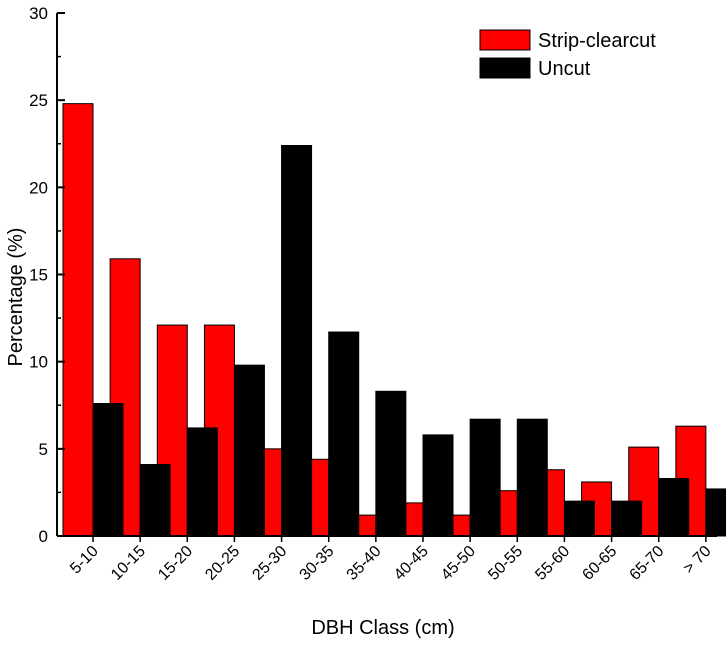 The width and height of the screenshot is (726, 650). Describe the element at coordinates (269, 563) in the screenshot. I see `x-tick-label: 25-30` at that location.